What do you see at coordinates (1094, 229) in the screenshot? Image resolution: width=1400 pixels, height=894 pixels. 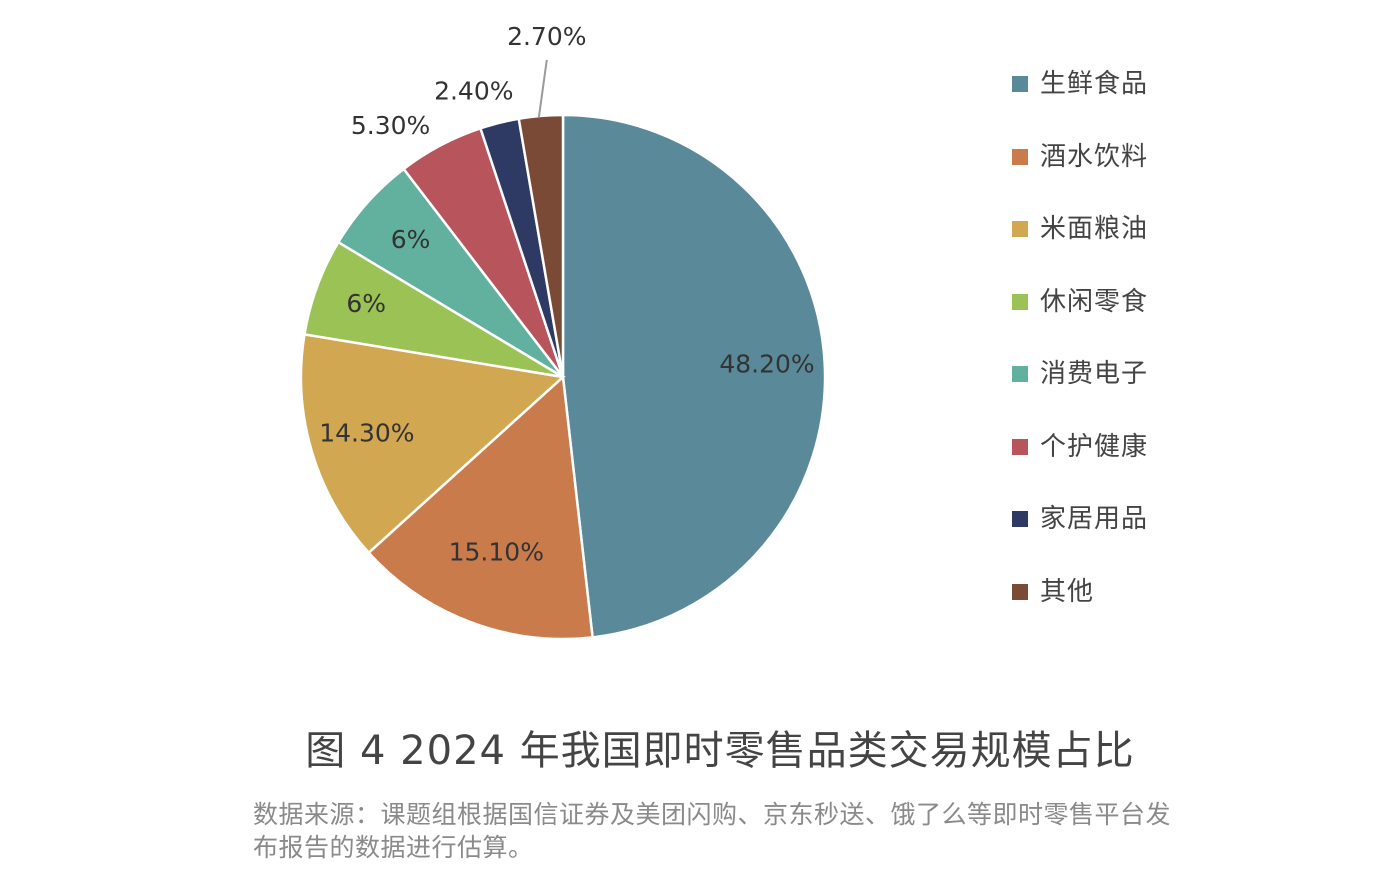 I see `legend-label: 米面粮油` at bounding box center [1094, 229].